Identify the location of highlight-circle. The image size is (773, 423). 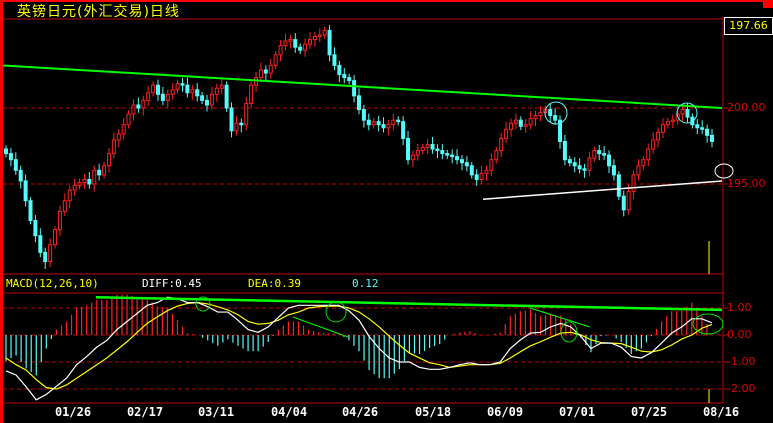
(556, 113).